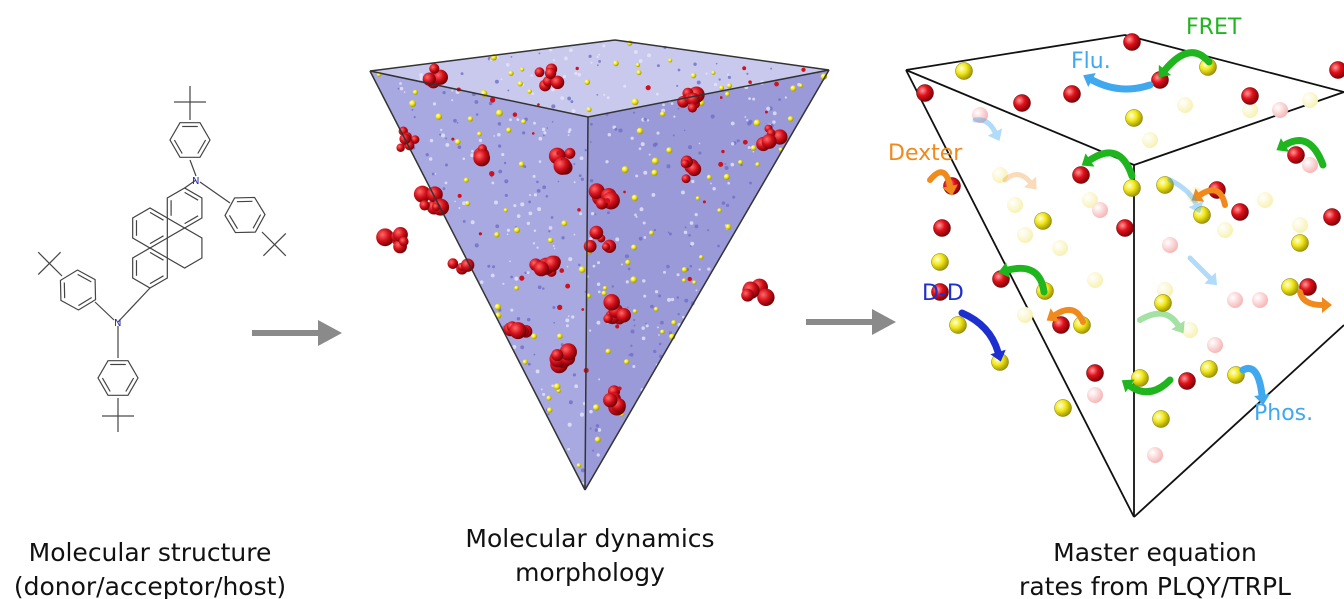 This screenshot has width=1344, height=599. What do you see at coordinates (943, 293) in the screenshot?
I see `dd-label: D-D` at bounding box center [943, 293].